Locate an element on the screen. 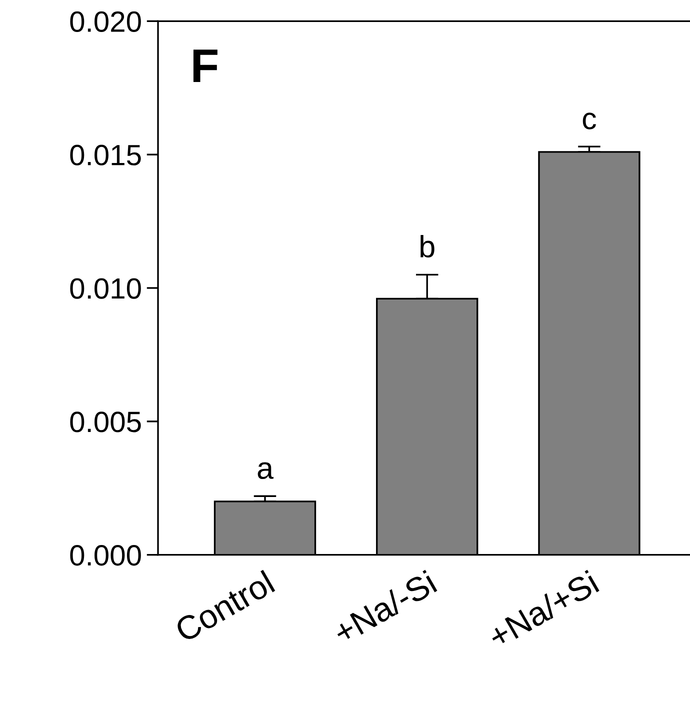 The image size is (690, 705). annotation: b is located at coordinates (427, 246).